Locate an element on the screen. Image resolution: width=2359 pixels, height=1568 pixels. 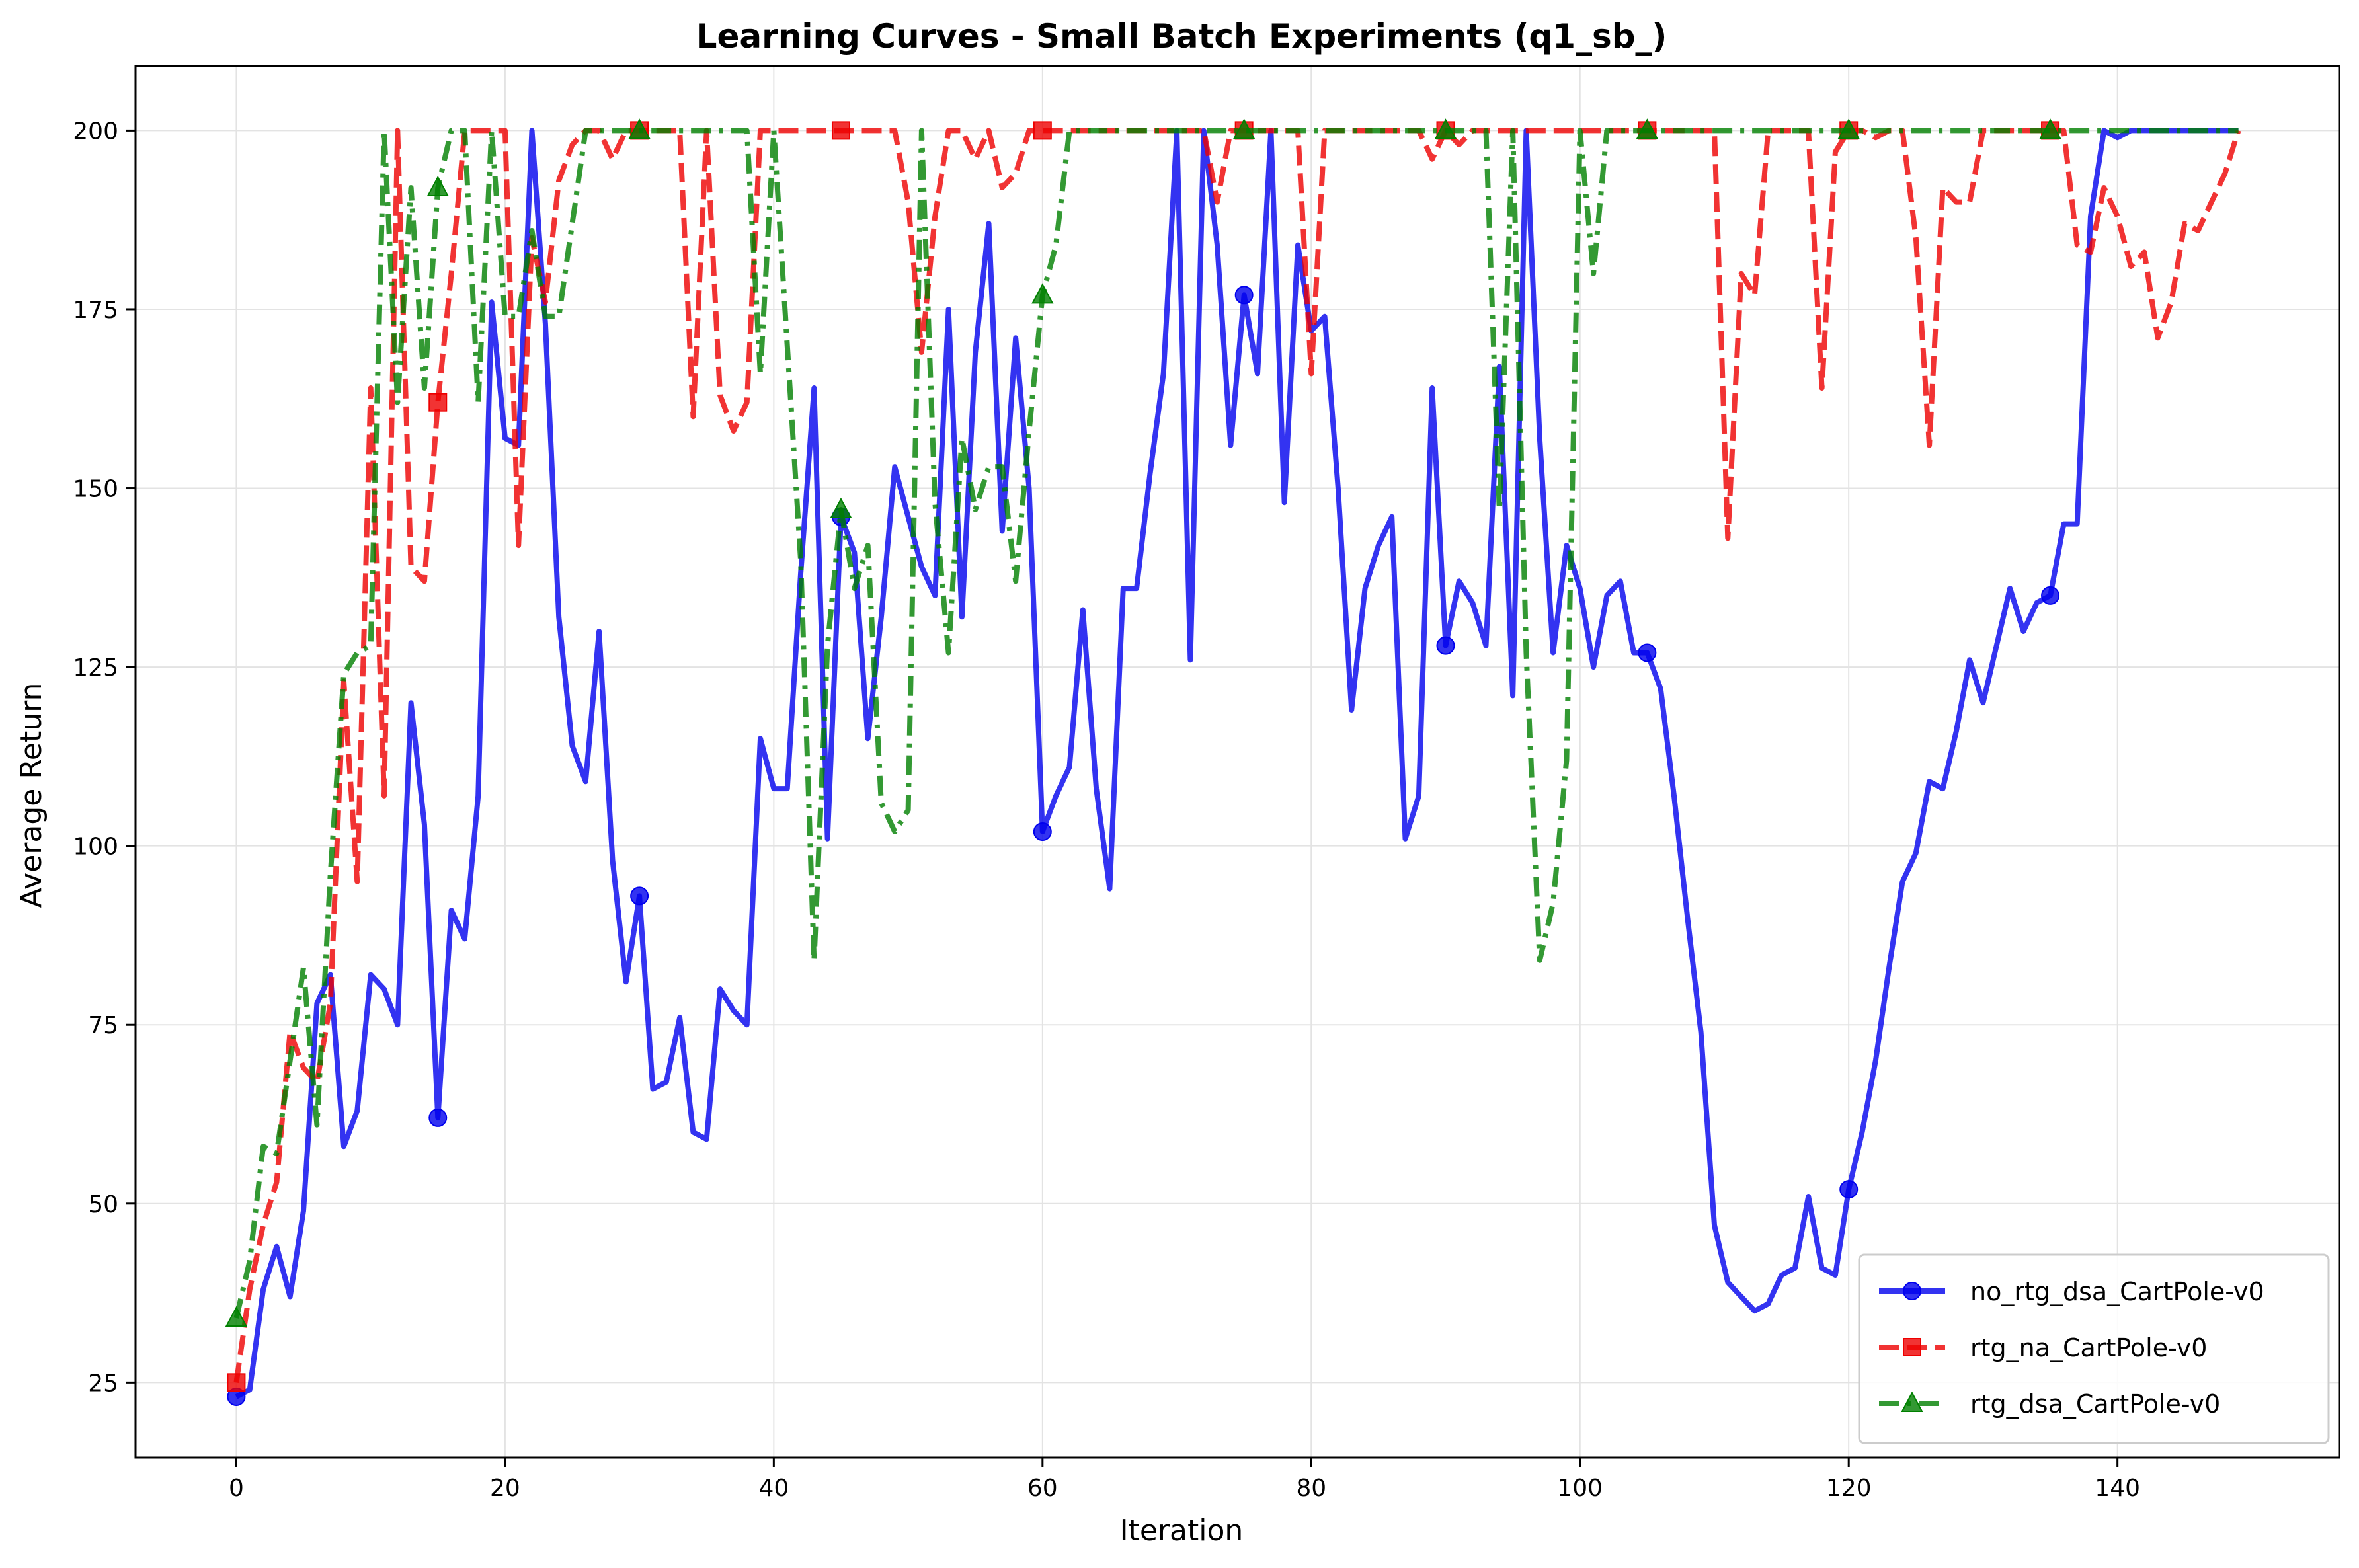
x-tick-label: 60 is located at coordinates (1042, 1488).